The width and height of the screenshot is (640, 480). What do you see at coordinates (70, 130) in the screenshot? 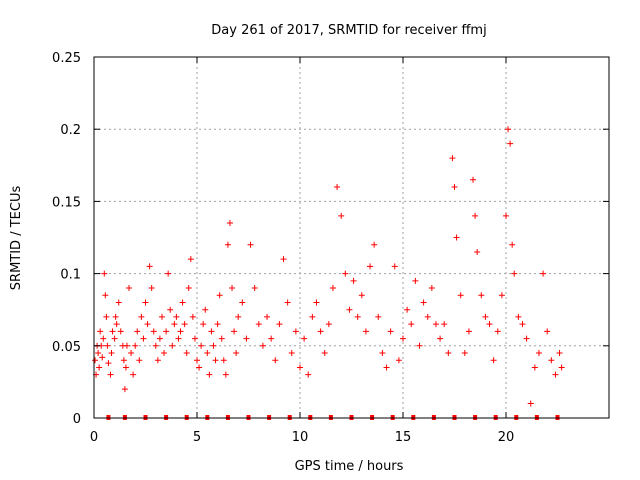
I see `y-tick-label: 0.2` at bounding box center [70, 130].